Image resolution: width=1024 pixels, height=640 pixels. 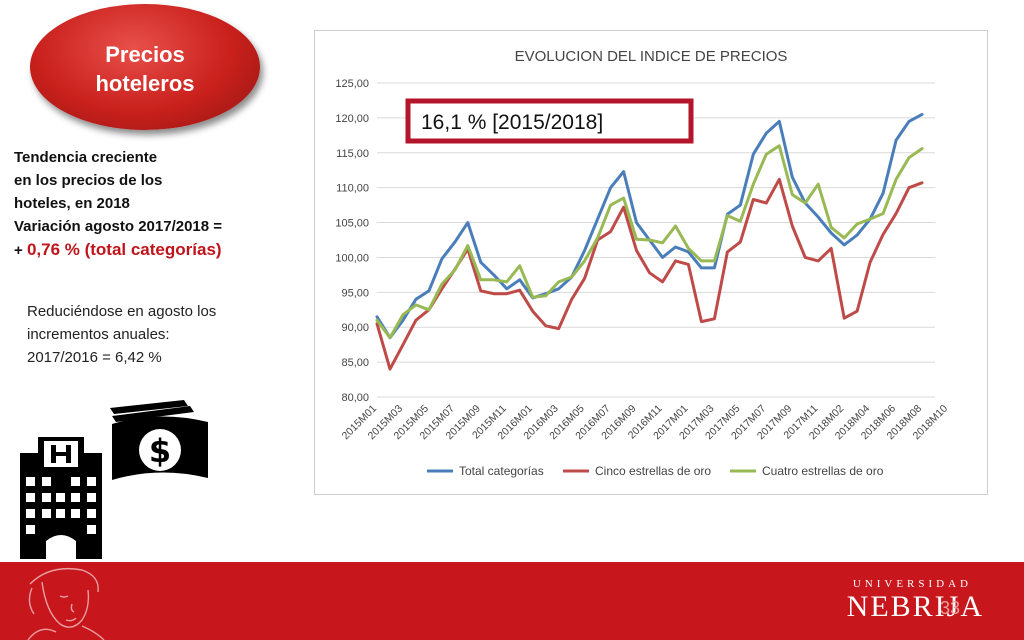 I want to click on y-tick-label: 115,00, so click(x=352, y=154).